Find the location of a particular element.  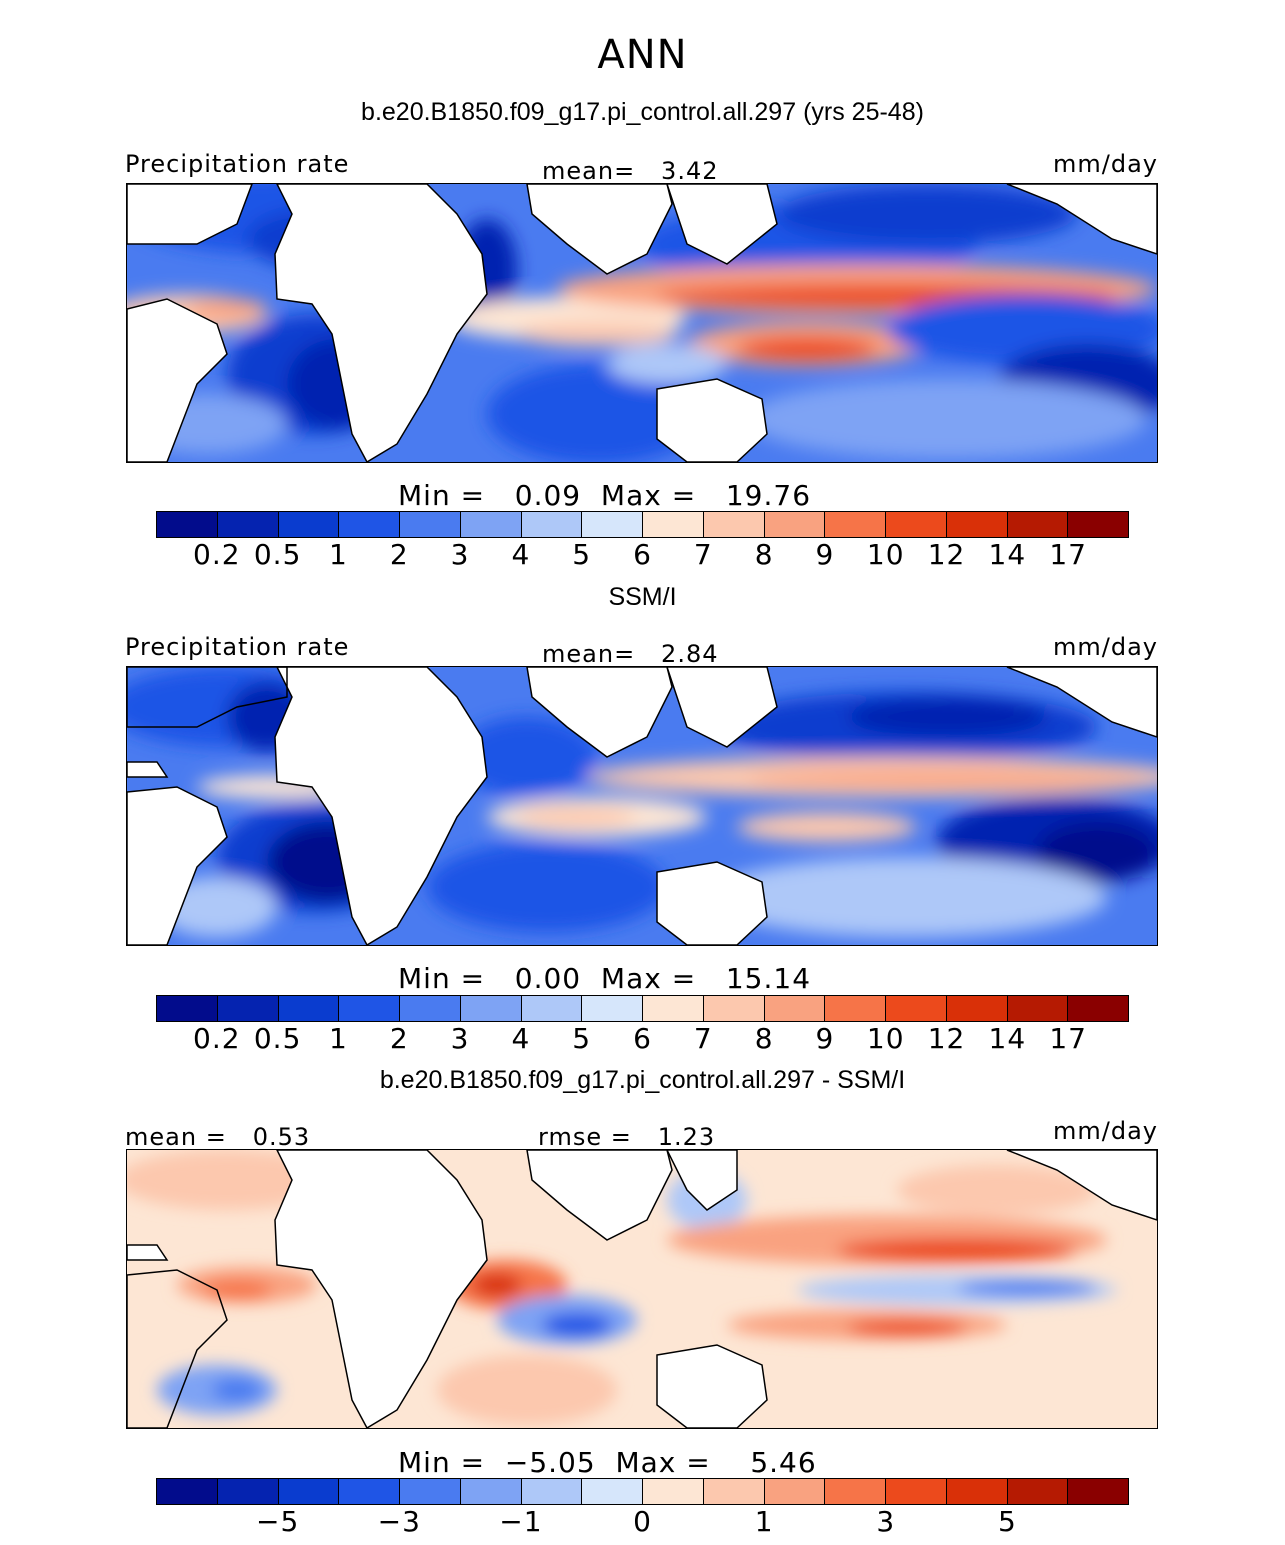

panel1-colorbar is located at coordinates (642, 524).